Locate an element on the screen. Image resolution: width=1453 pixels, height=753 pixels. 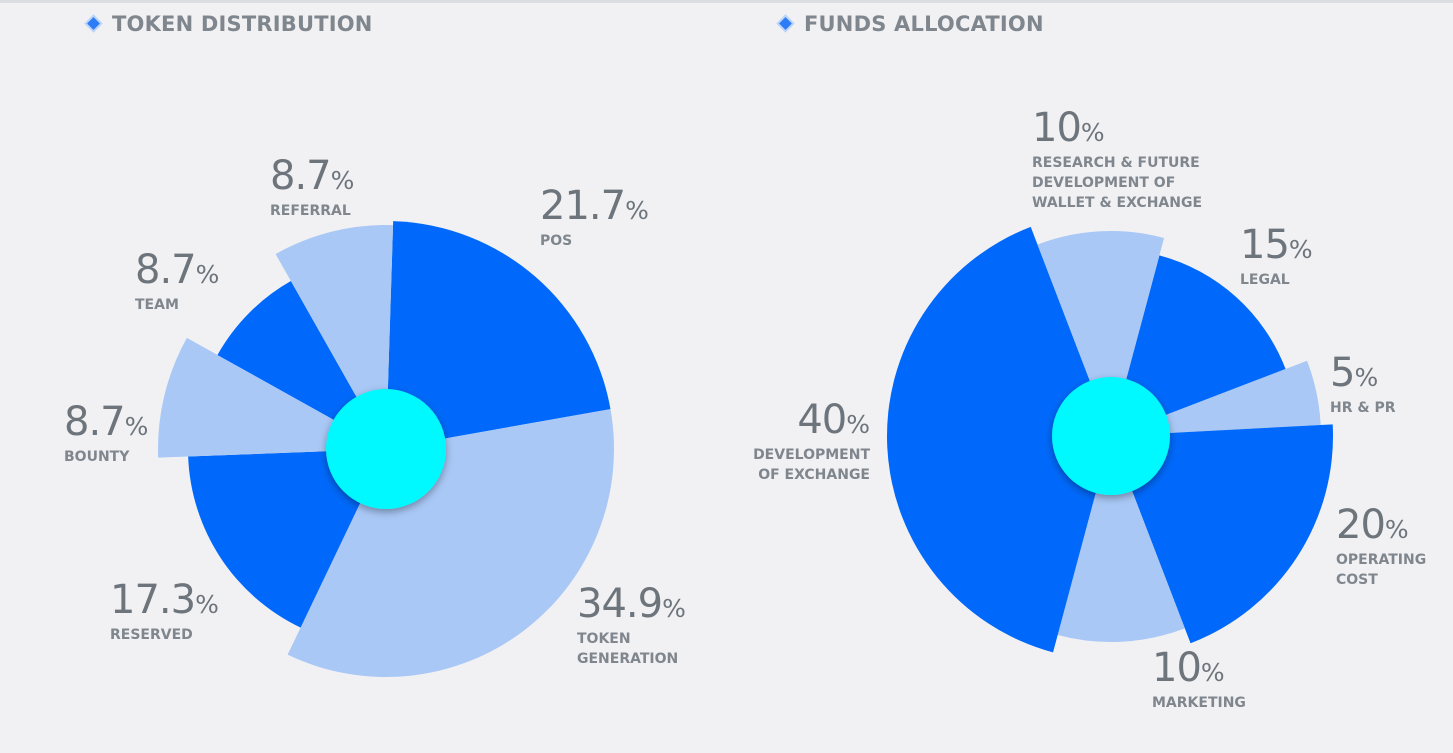
slice-label: 8.7% TEAM is located at coordinates (177, 282).